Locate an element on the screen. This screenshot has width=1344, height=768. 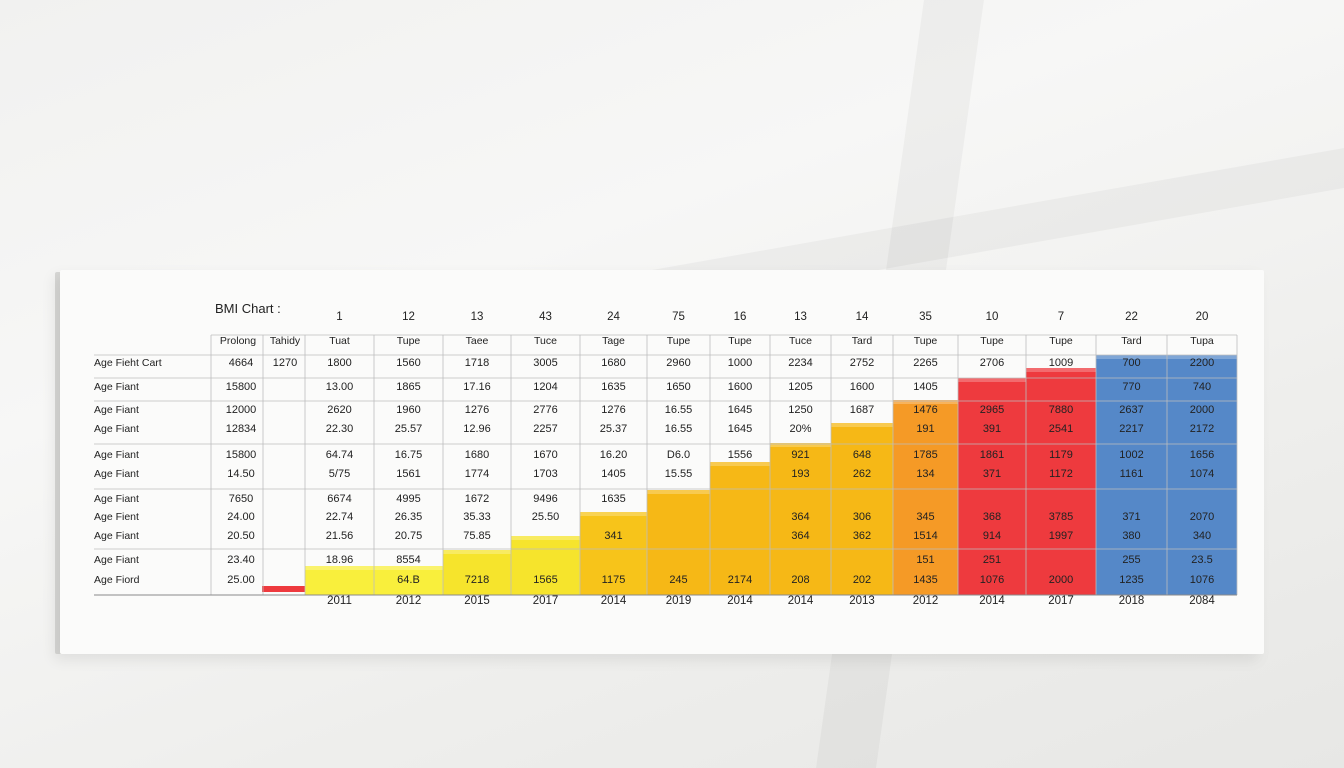
column-number: 43 is located at coordinates (545, 317).